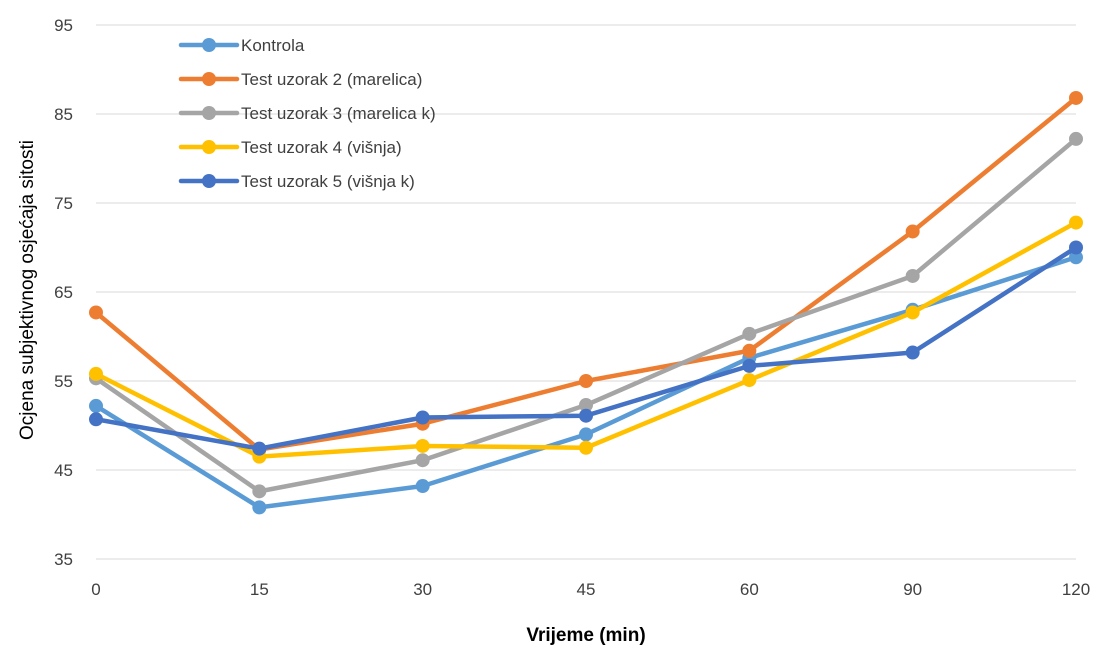  What do you see at coordinates (273, 45) in the screenshot?
I see `legend-label: Kontrola` at bounding box center [273, 45].